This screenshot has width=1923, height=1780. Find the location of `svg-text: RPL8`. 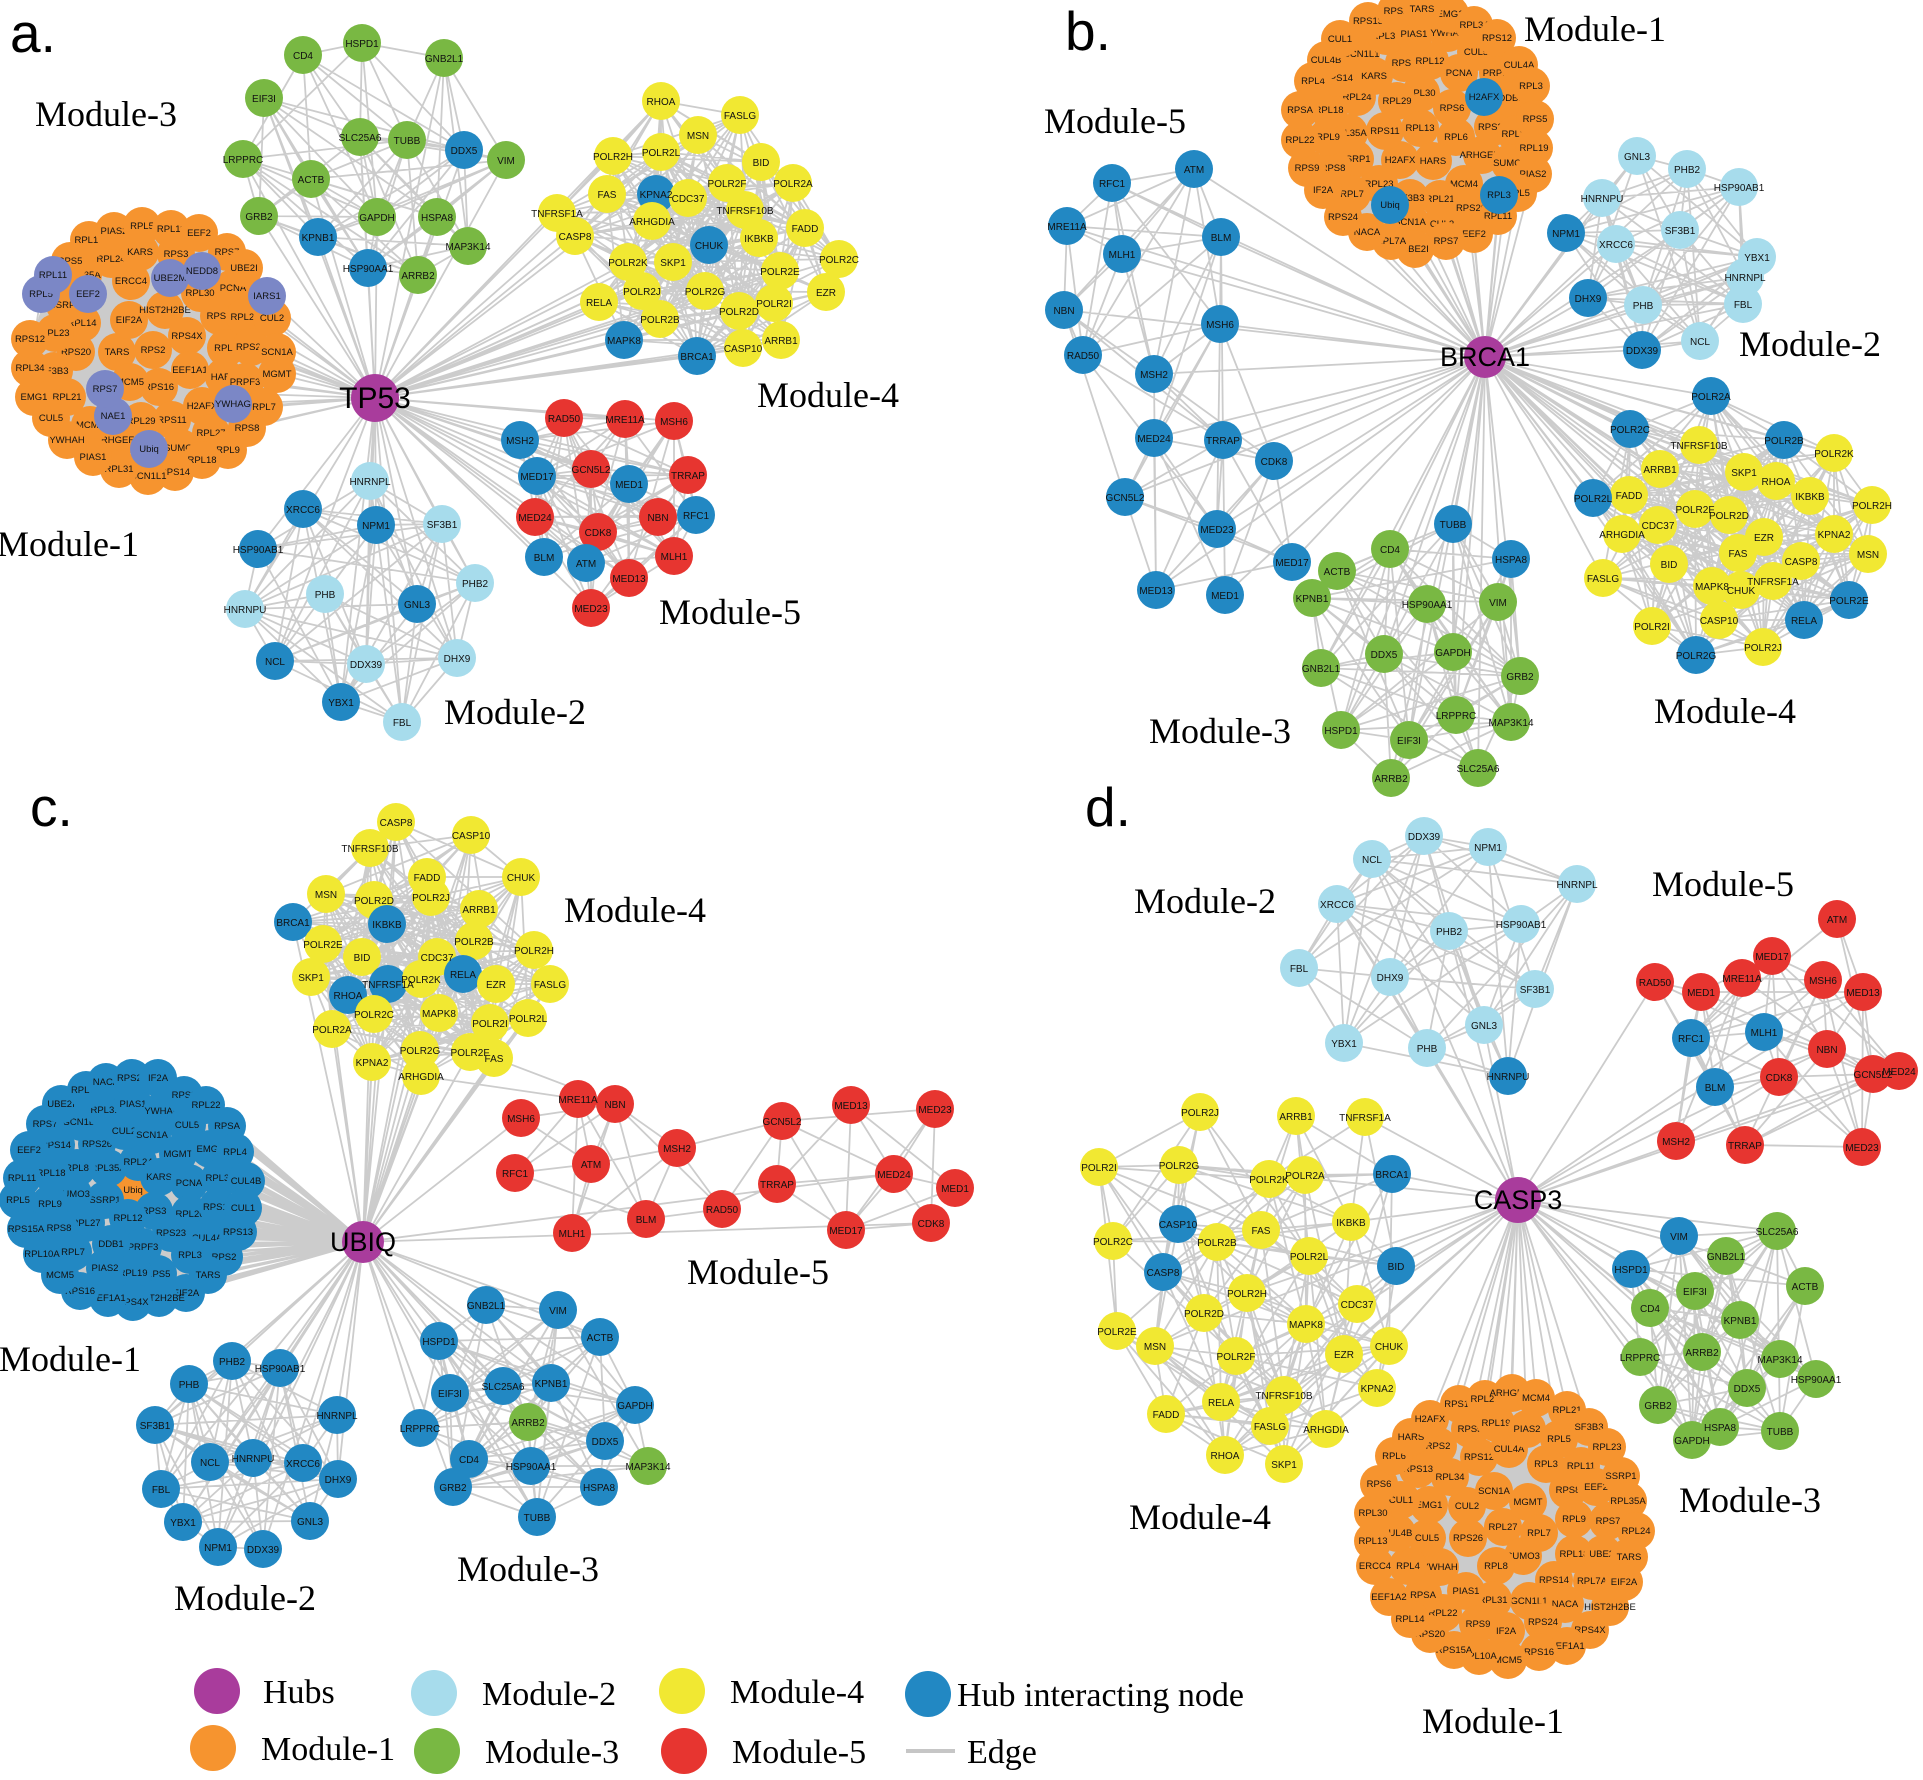

svg-text: RPL8 is located at coordinates (1496, 1566).